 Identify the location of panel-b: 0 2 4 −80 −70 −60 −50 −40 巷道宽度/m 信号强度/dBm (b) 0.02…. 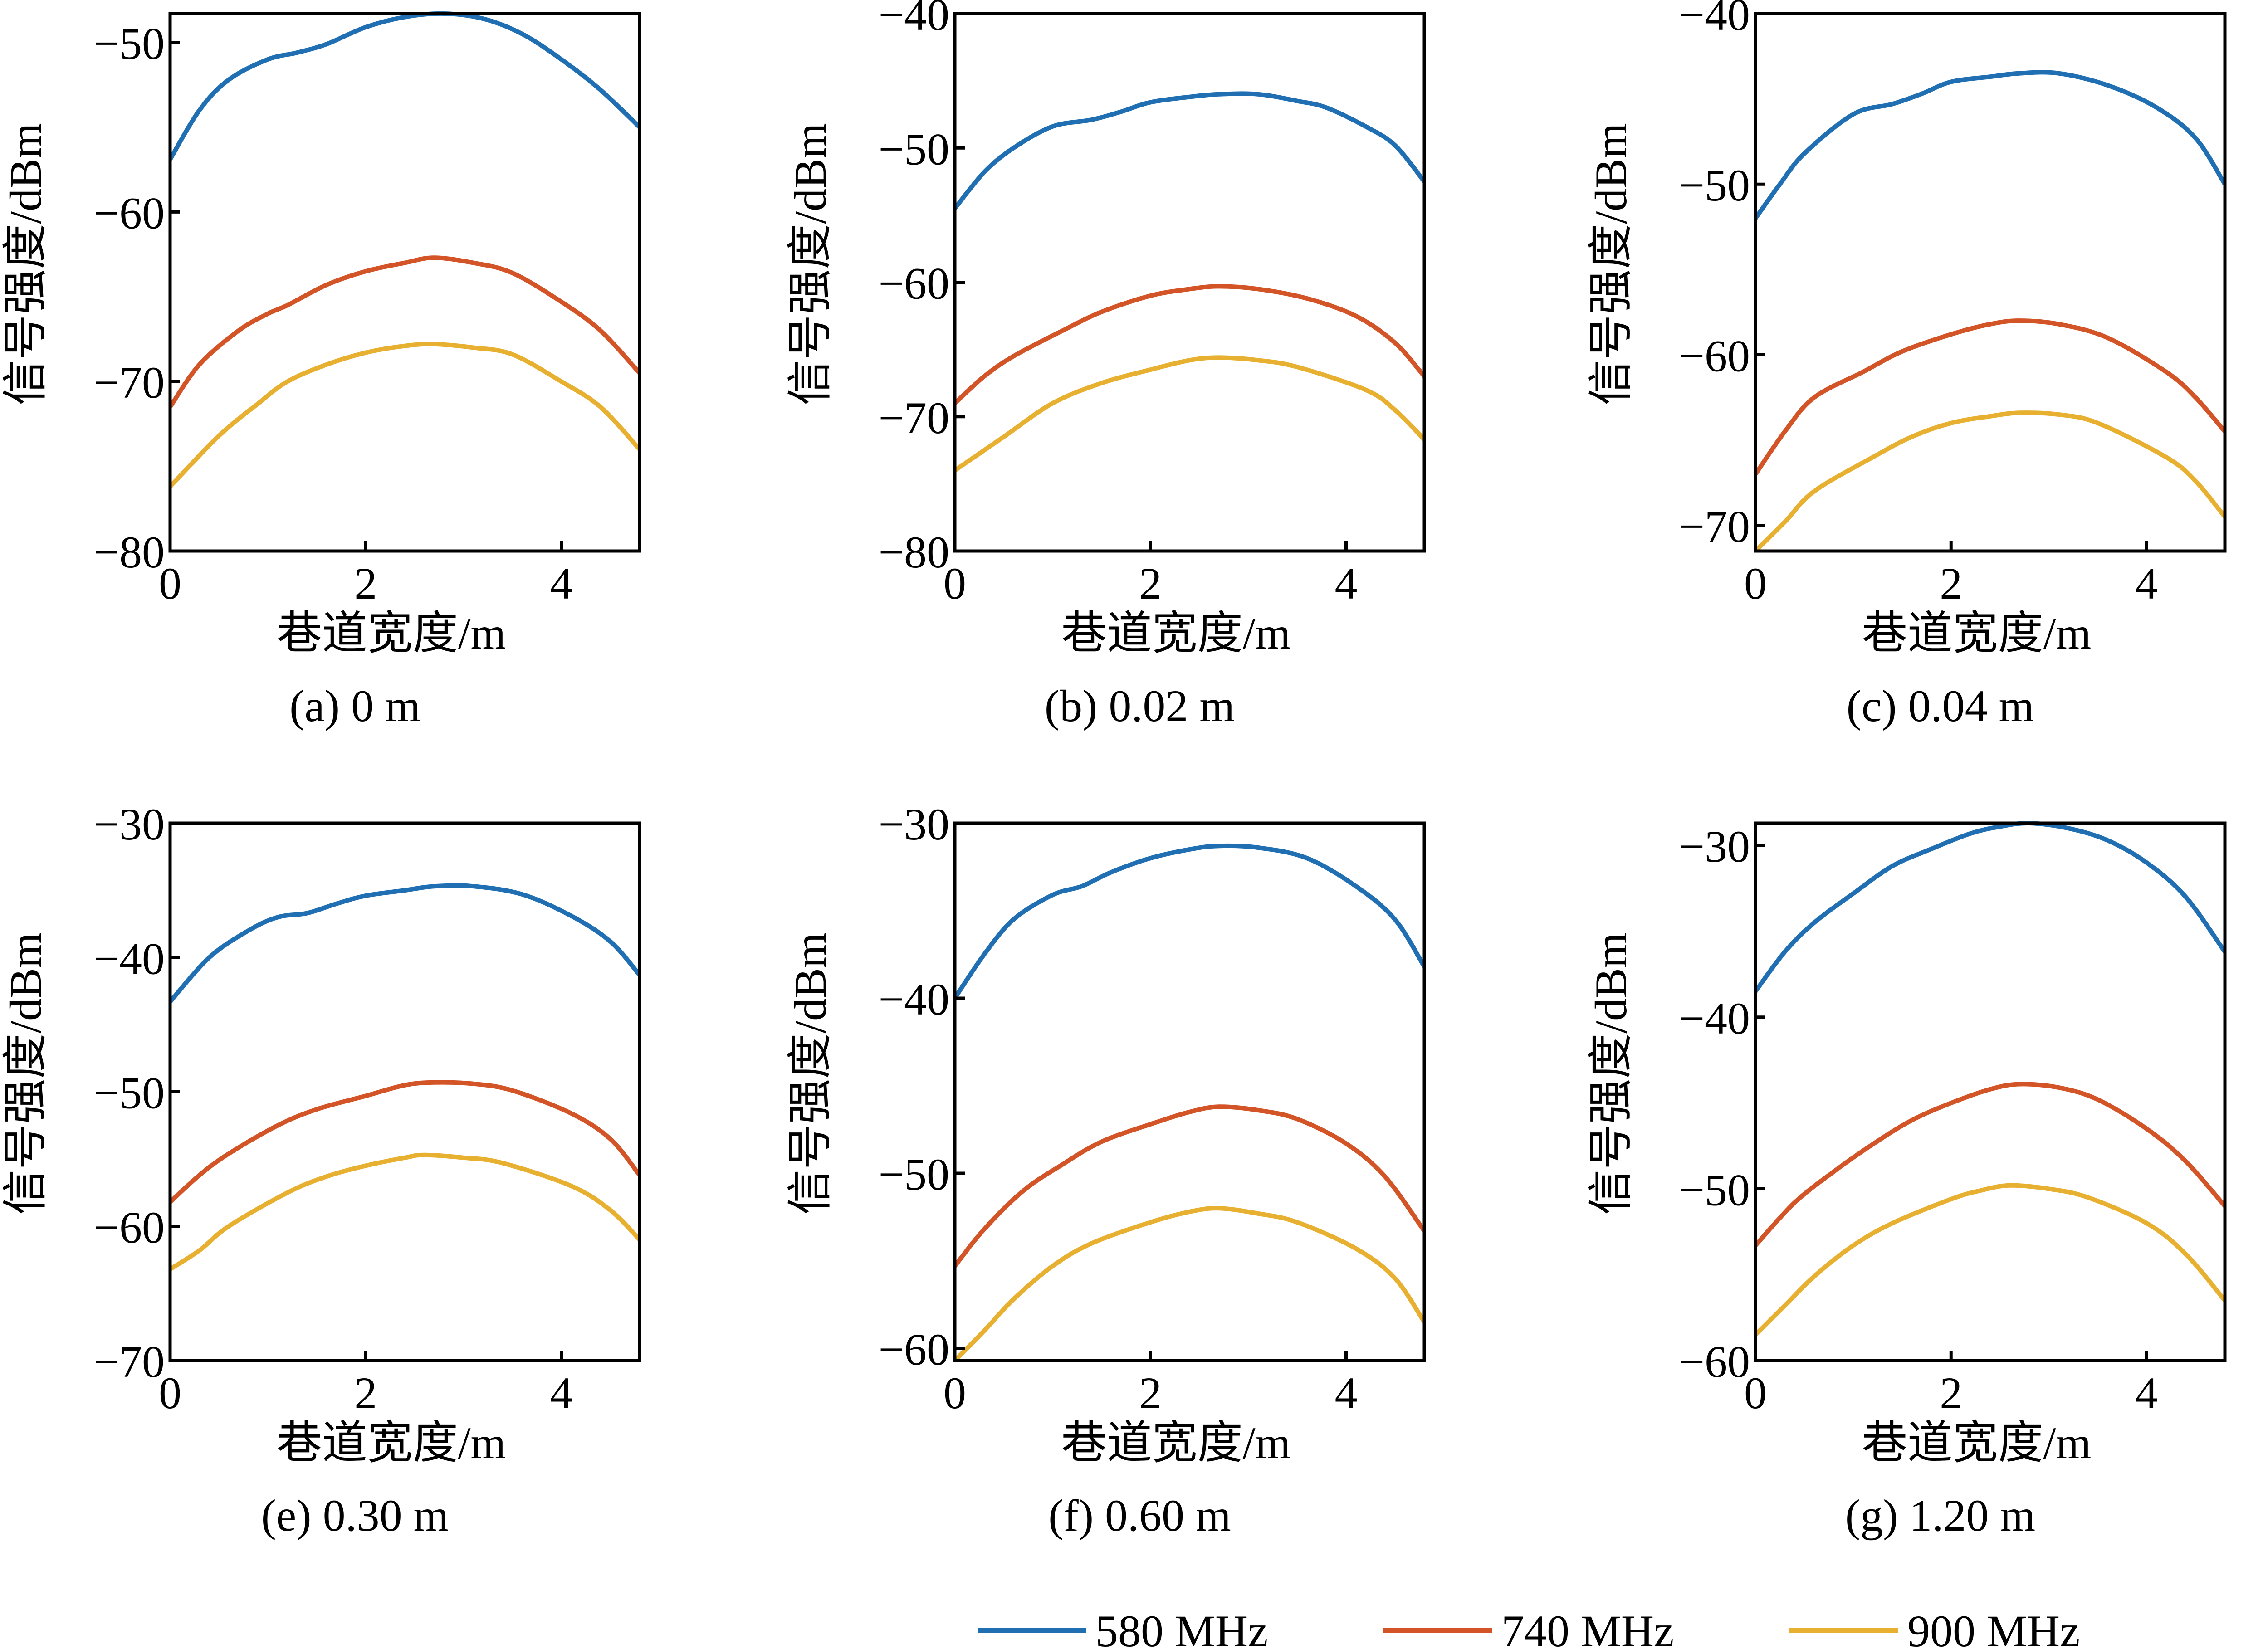
(1106, 366).